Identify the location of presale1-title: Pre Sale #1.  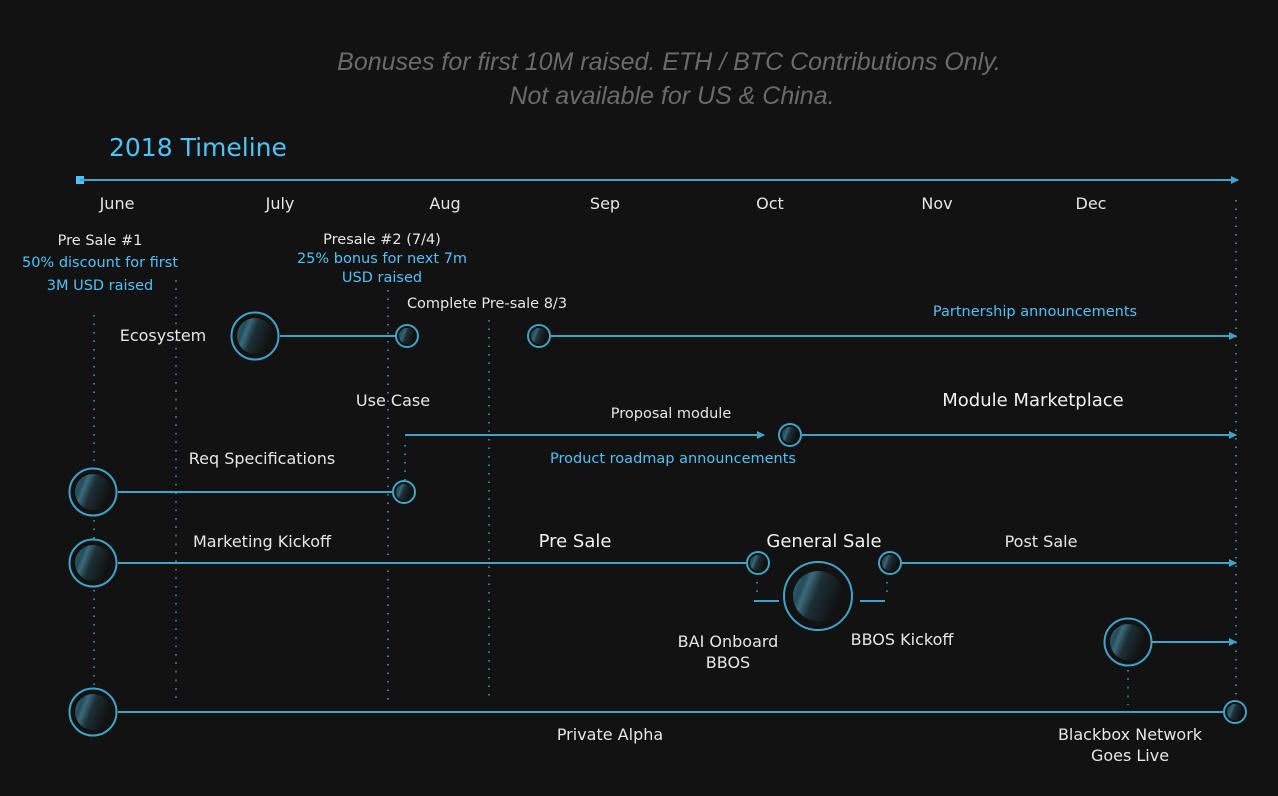
(100, 241).